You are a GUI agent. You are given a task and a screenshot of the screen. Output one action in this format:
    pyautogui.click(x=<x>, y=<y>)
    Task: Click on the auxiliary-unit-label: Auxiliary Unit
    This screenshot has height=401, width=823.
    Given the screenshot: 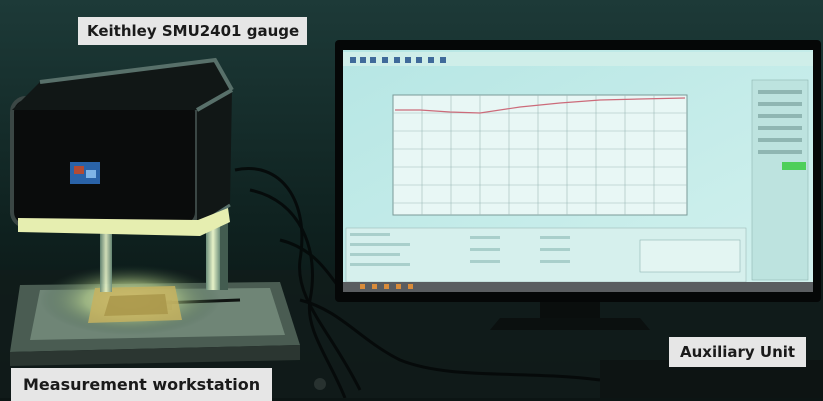 What is the action you would take?
    pyautogui.click(x=738, y=352)
    